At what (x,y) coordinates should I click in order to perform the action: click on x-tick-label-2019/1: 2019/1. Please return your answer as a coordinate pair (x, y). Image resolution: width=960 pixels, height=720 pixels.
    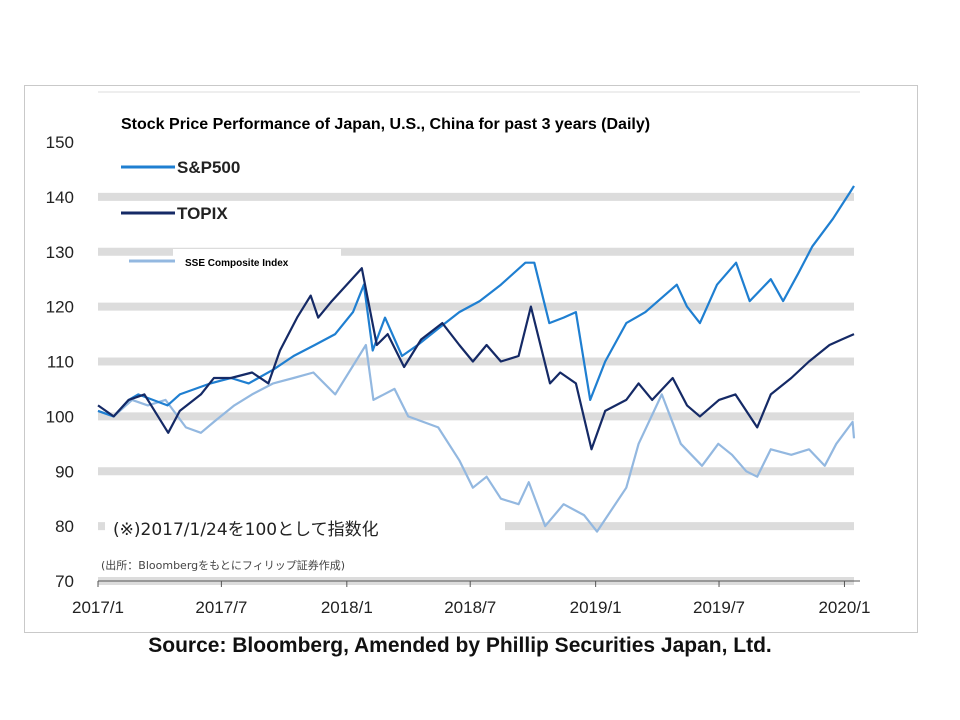
    Looking at the image, I should click on (596, 607).